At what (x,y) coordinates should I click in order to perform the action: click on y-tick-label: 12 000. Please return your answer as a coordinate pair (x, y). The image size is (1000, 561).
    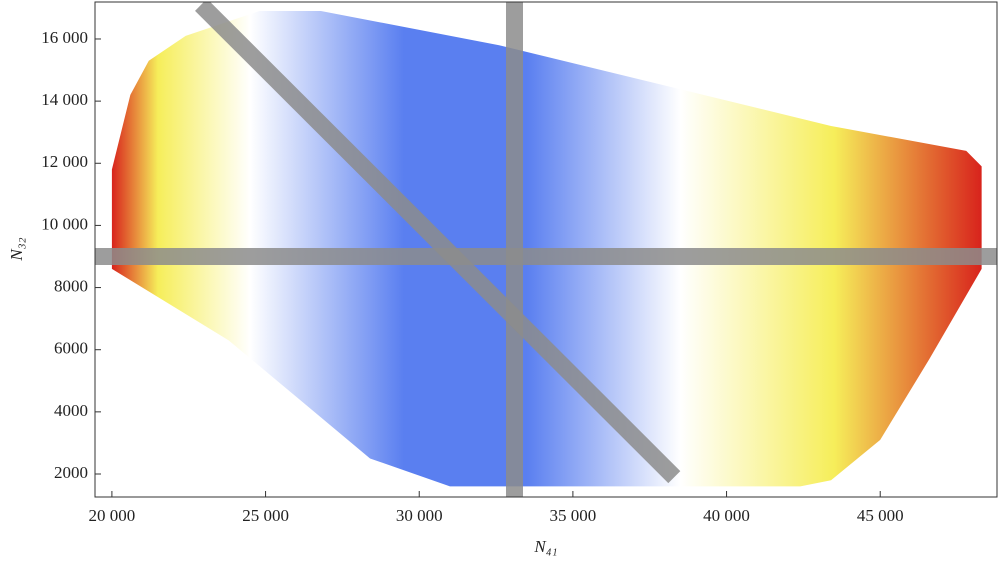
    Looking at the image, I should click on (64, 161).